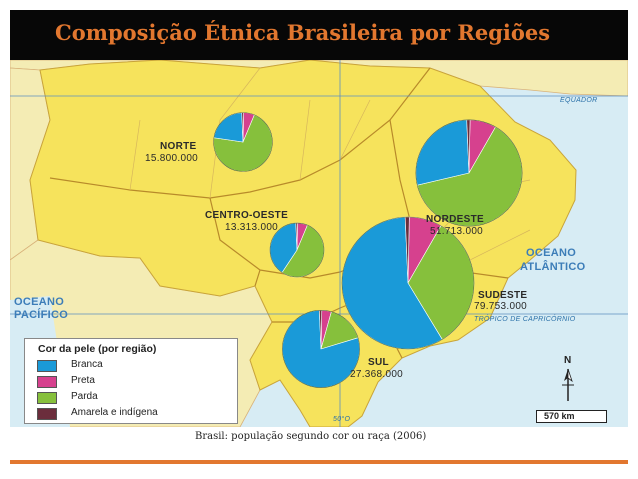  What do you see at coordinates (551, 253) in the screenshot?
I see `ocean-atlantic-label-1: OCEANO` at bounding box center [551, 253].